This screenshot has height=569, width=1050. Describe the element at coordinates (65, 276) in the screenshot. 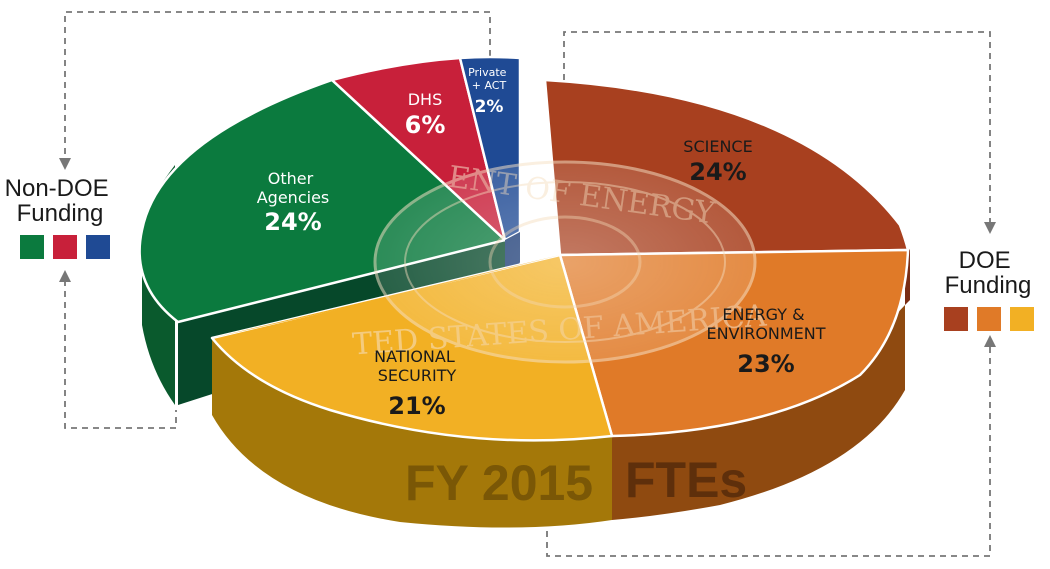

I see `non-doe-arrow-bottom` at that location.